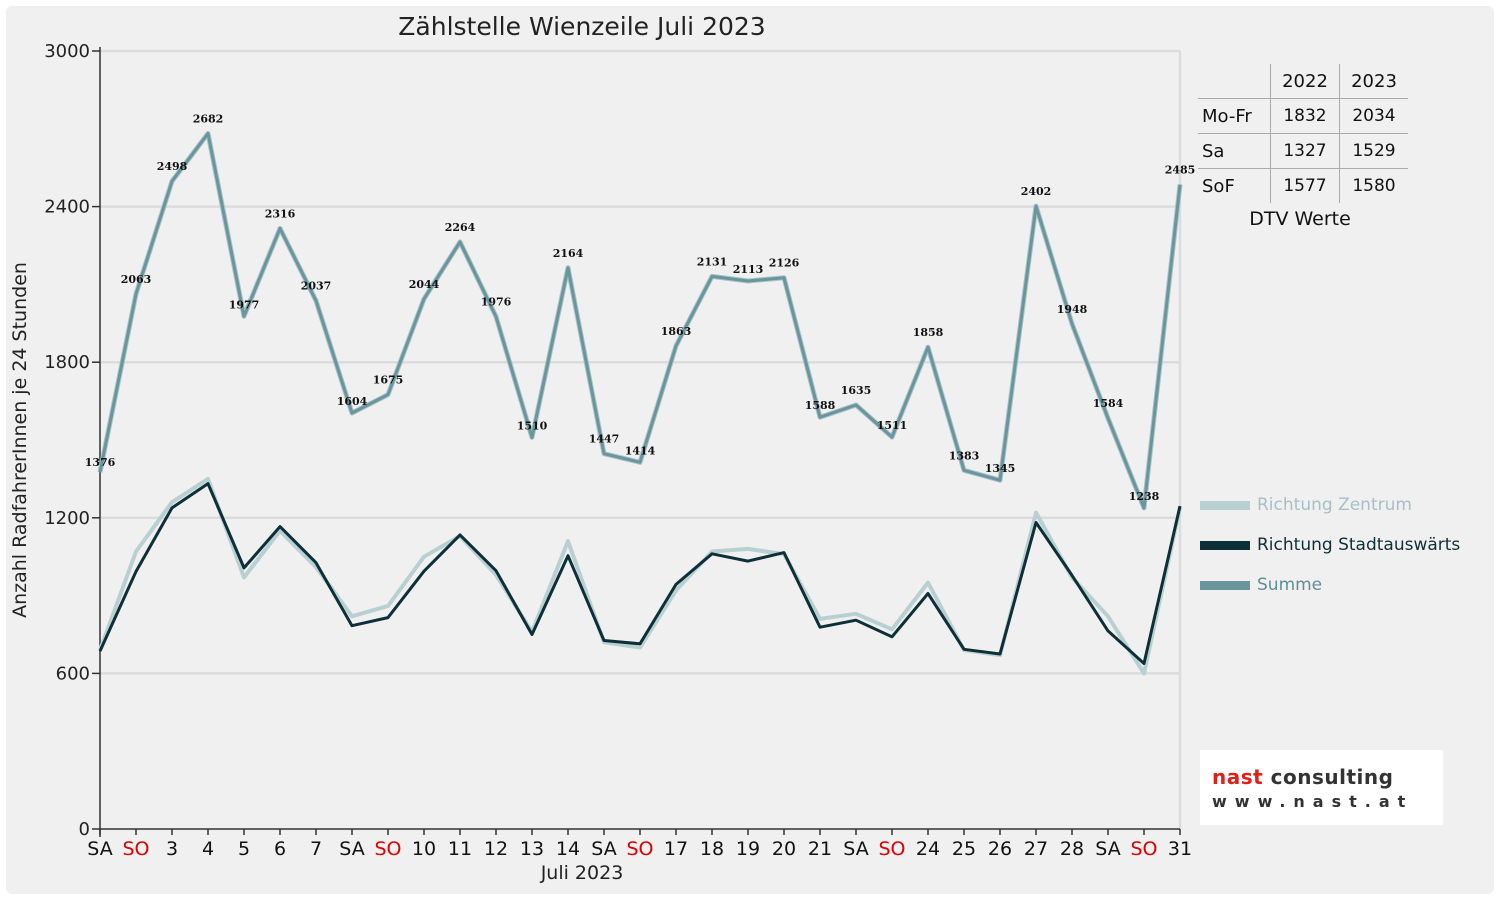 This screenshot has height=900, width=1500. Describe the element at coordinates (1234, 81) in the screenshot. I see `dtv-corner` at that location.